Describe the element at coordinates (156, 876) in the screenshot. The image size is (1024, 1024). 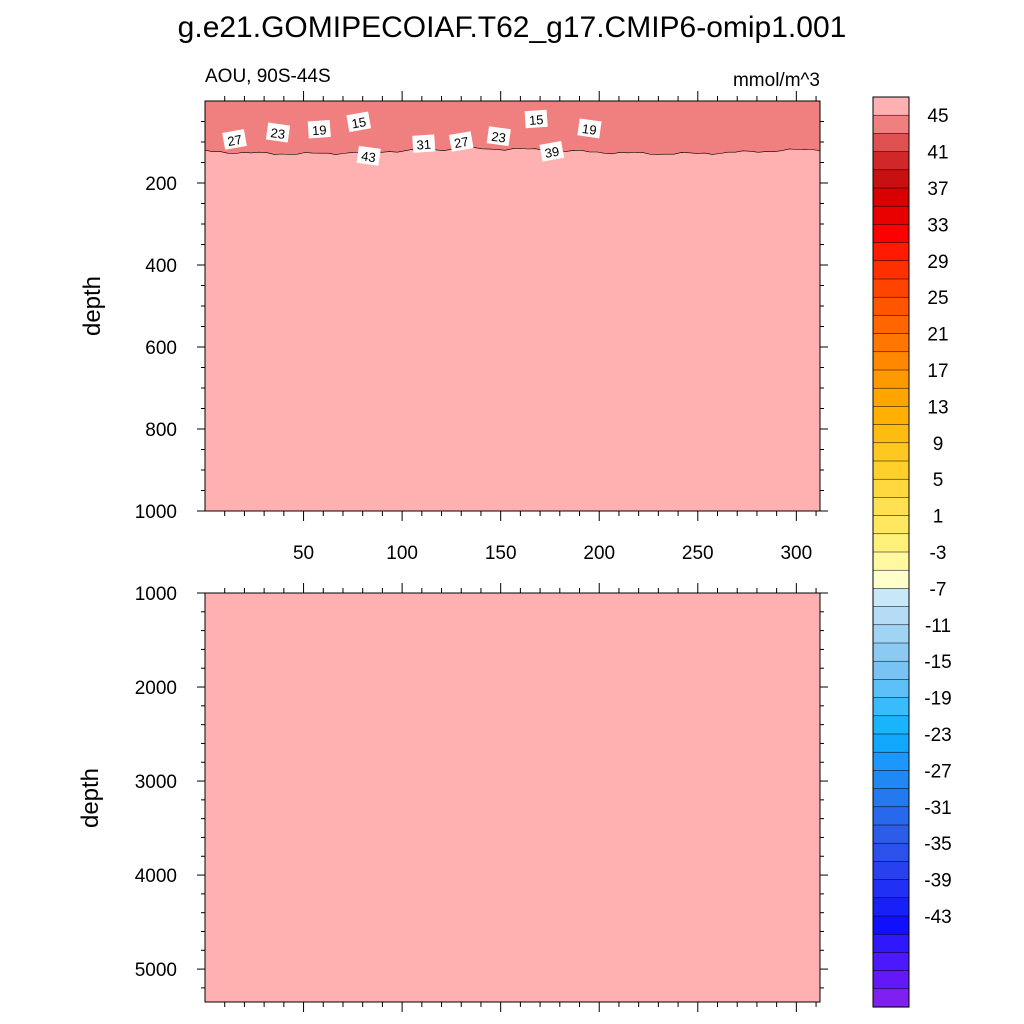
I see `bottom-y-tick-label: 4000` at that location.